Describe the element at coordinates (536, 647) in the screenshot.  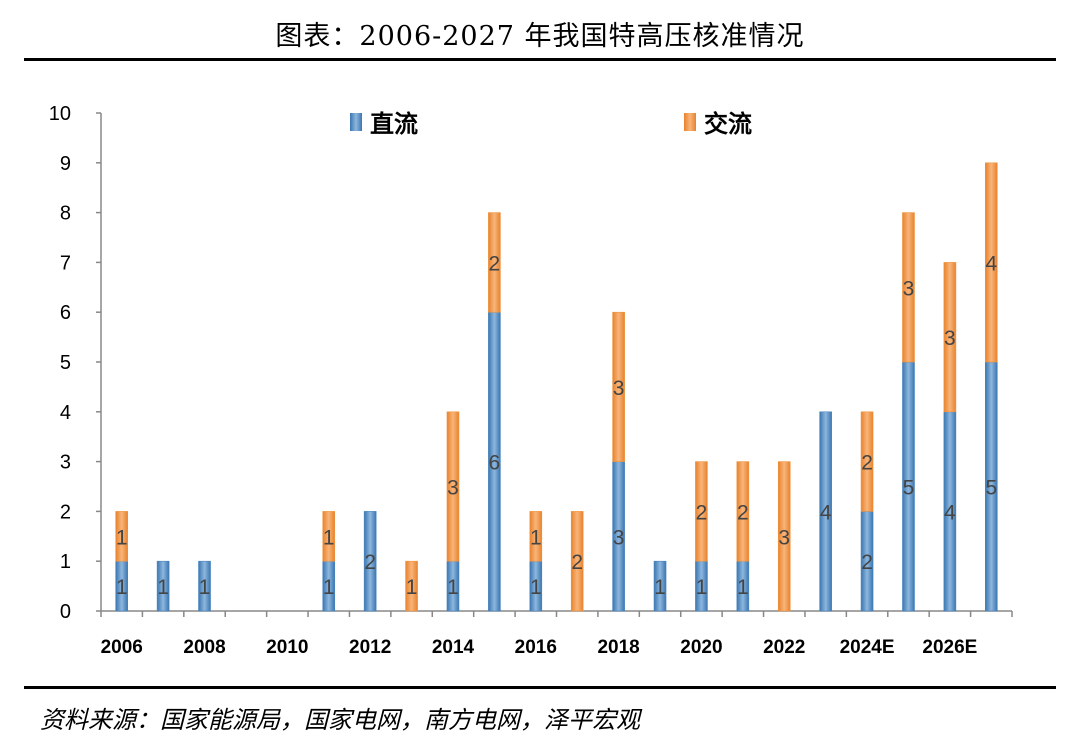
I see `x-tick-label: 2016` at that location.